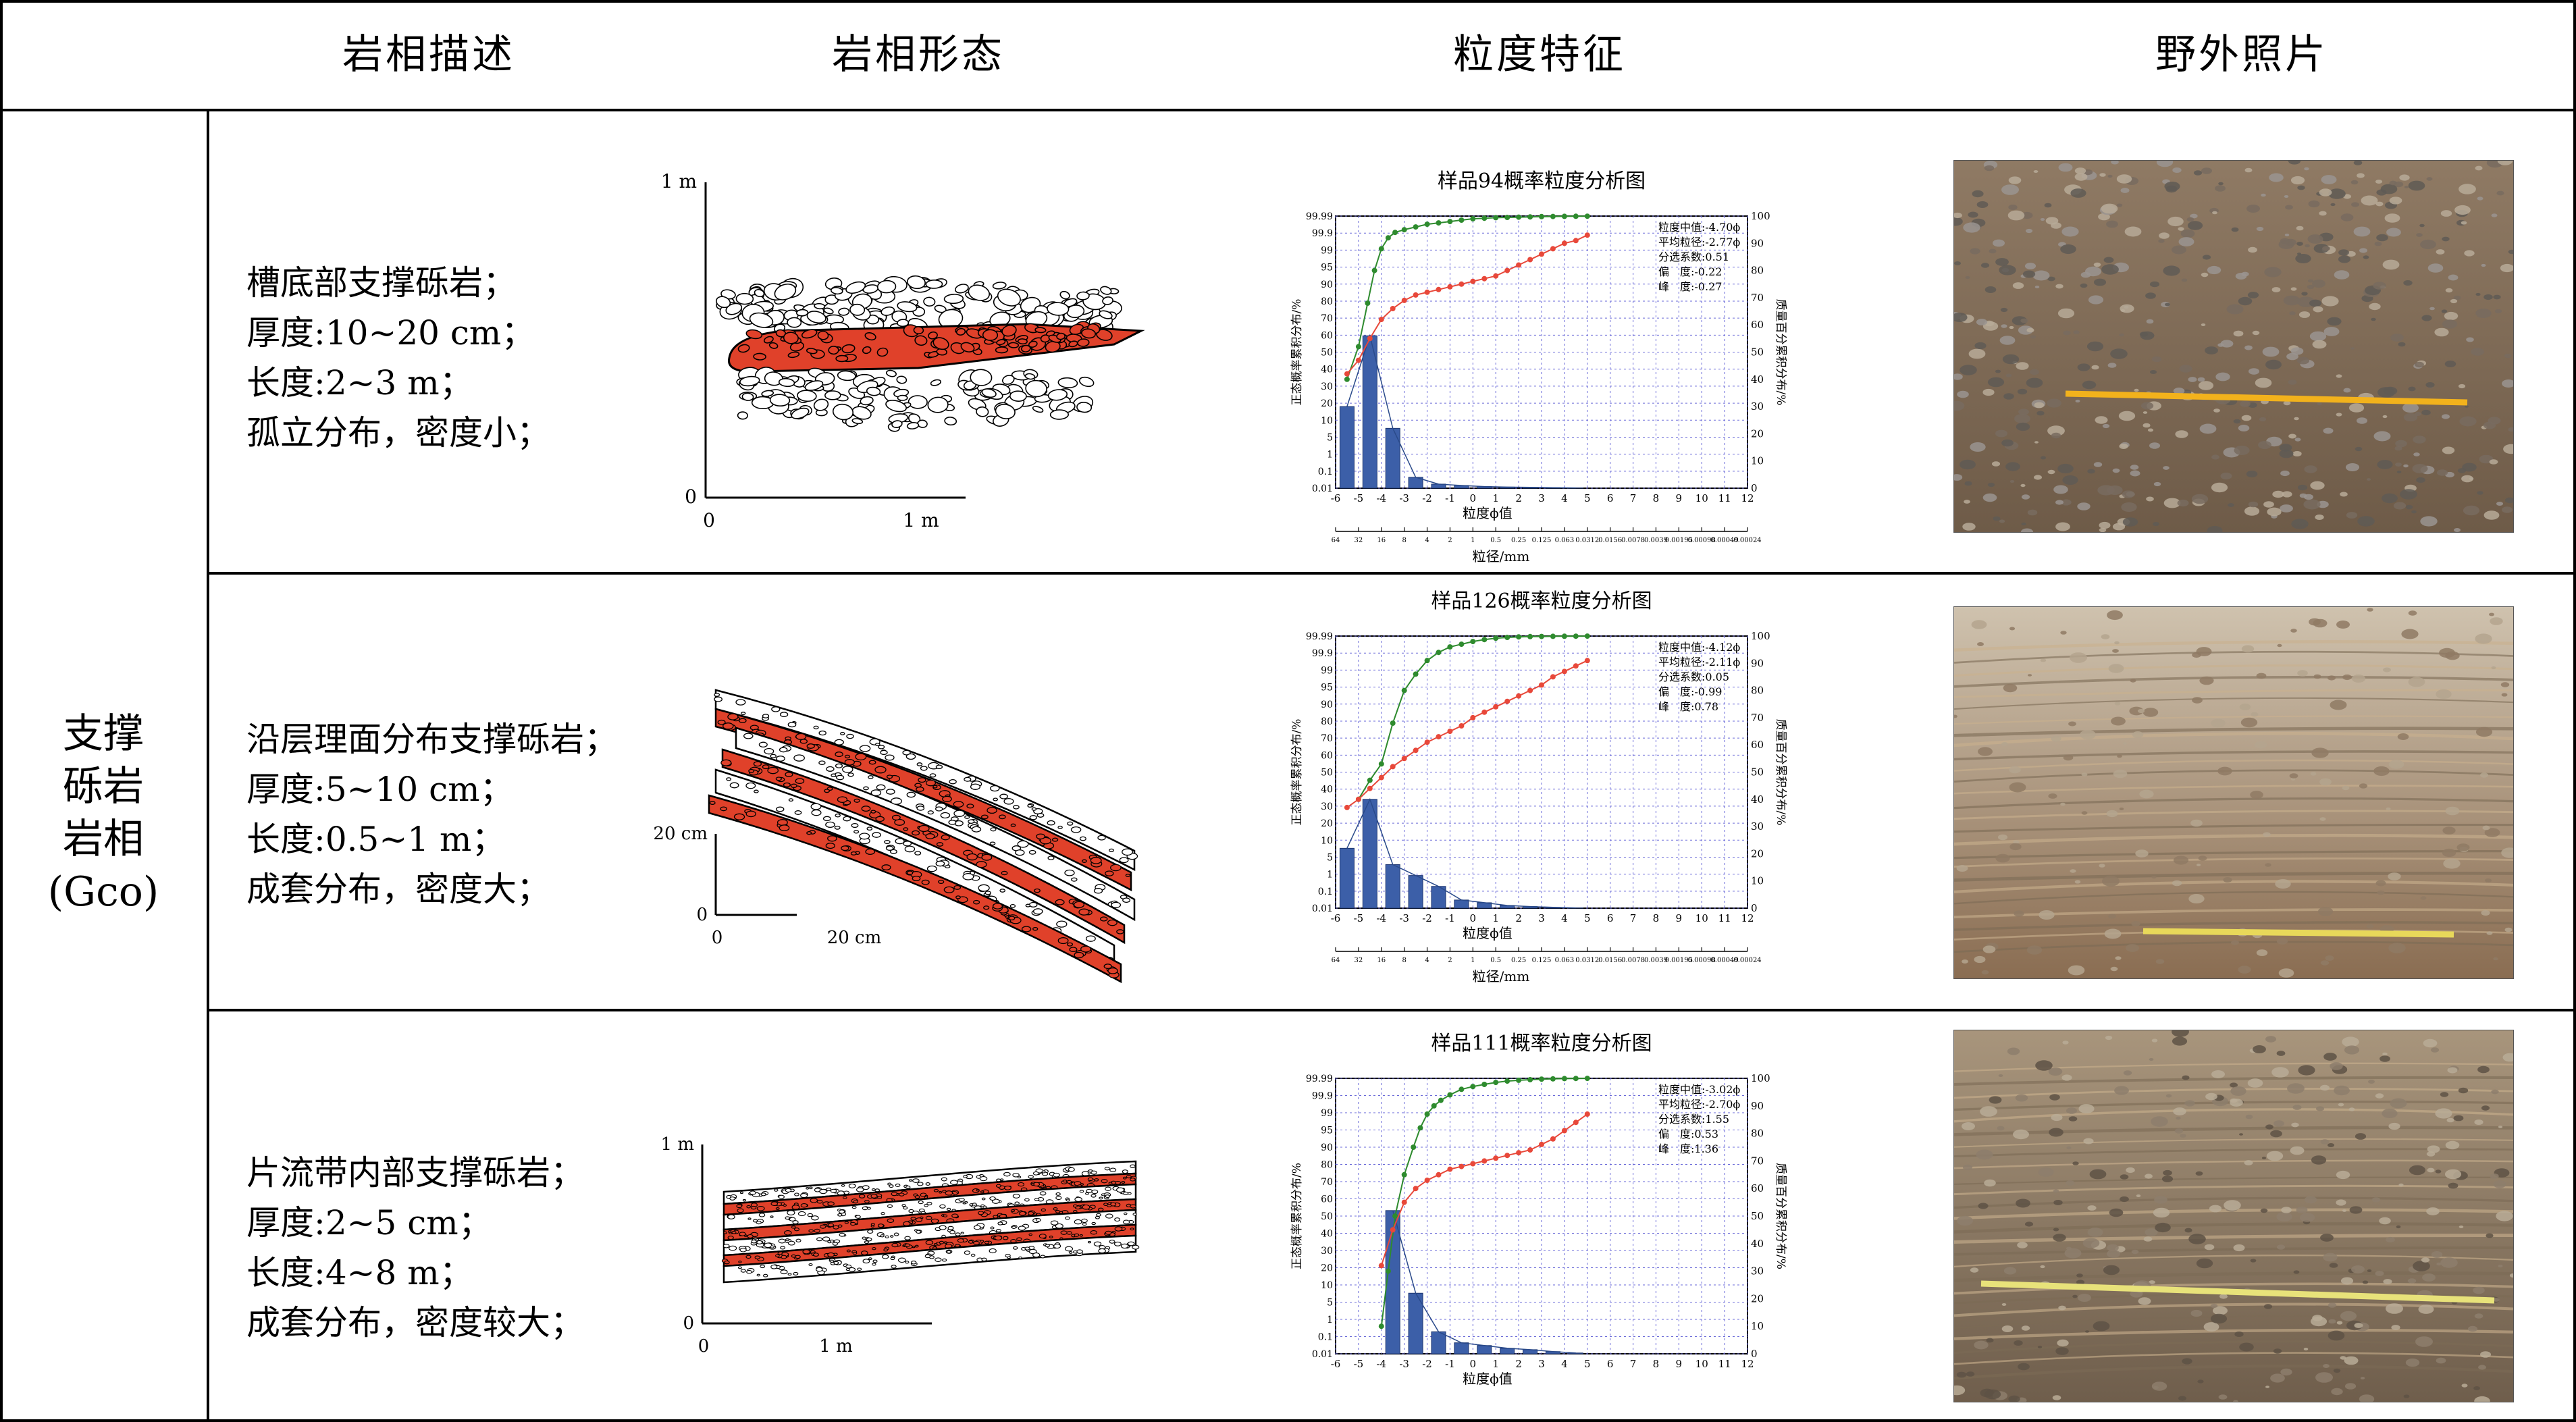  Describe the element at coordinates (1327, 755) in the screenshot. I see `y-left-tick-label: 60` at that location.